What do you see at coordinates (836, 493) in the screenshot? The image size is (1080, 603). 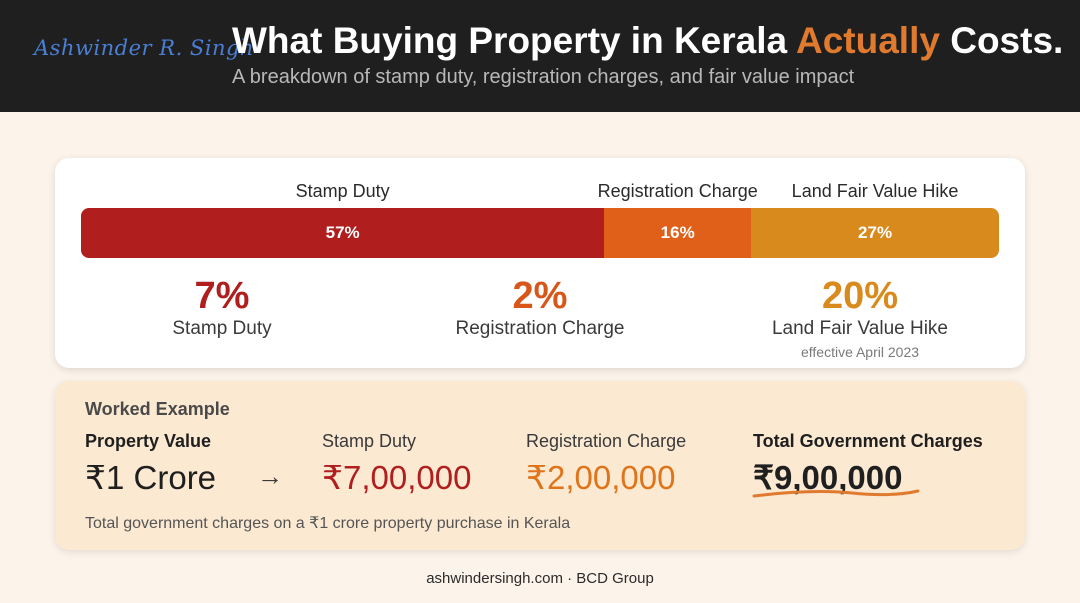 I see `underline-decoration` at bounding box center [836, 493].